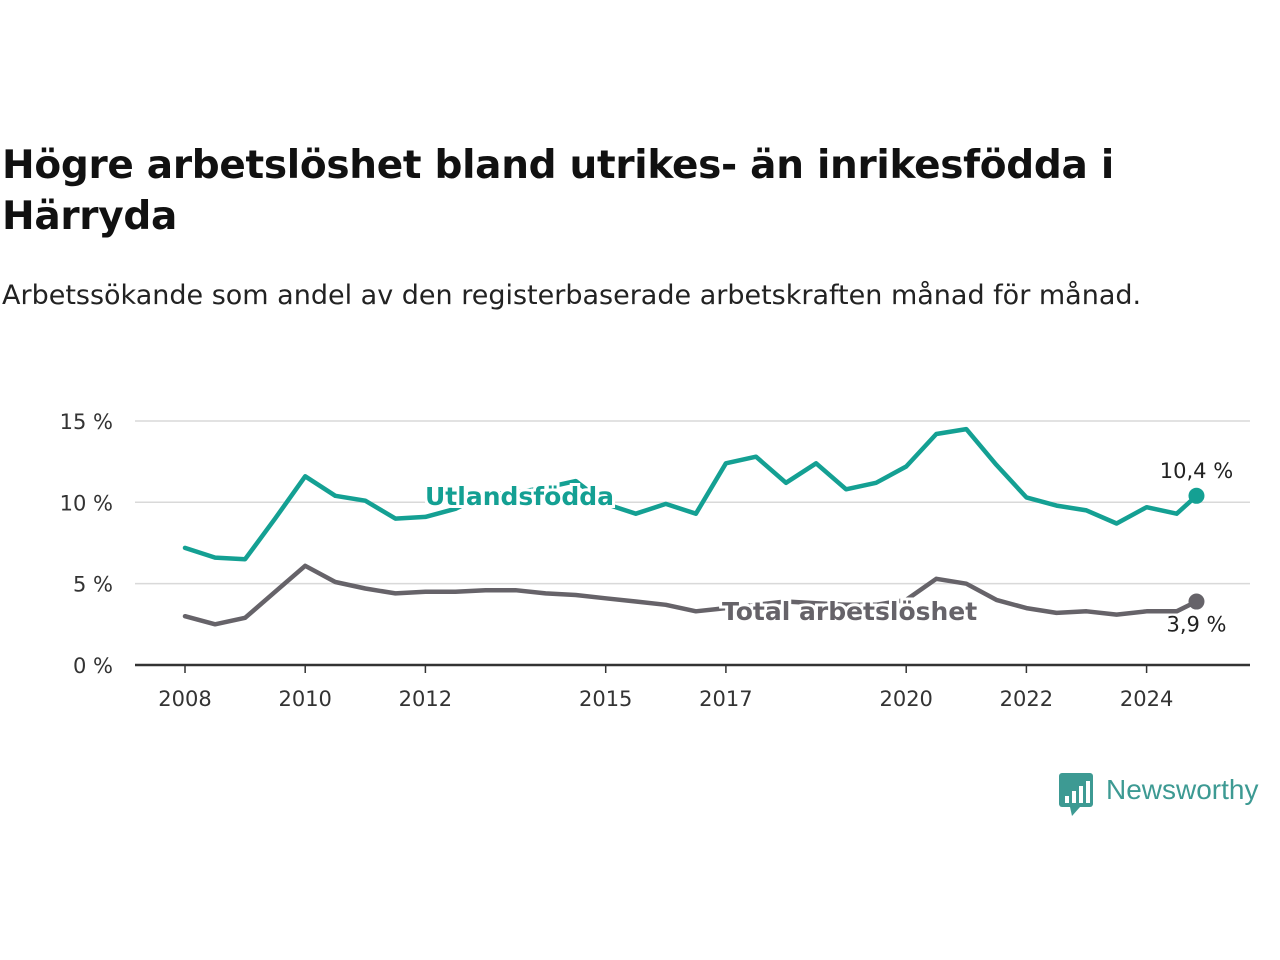 The height and width of the screenshot is (960, 1280). Describe the element at coordinates (1182, 789) in the screenshot. I see `newsworthy-logo-text: Newsworthy` at that location.